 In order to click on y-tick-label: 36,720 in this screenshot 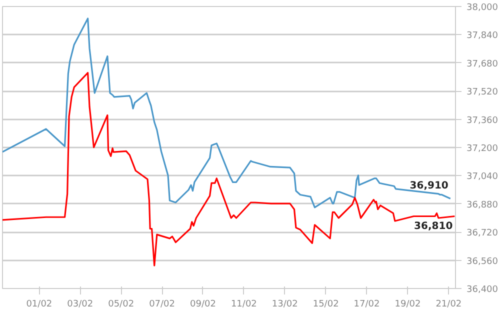, I will do `click(482, 233)`.